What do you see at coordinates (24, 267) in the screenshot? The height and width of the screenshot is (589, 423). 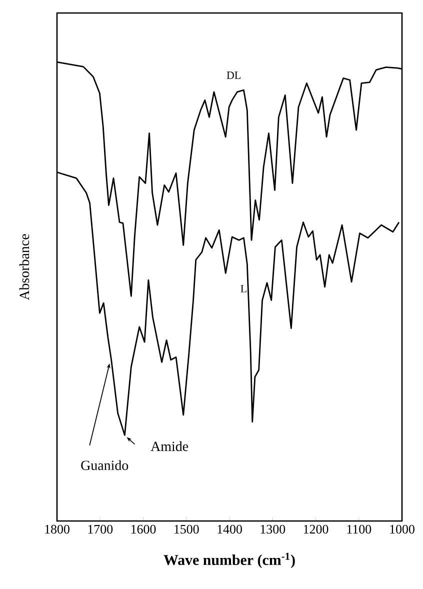 I see `y-axis-title: Absorbance` at bounding box center [24, 267].